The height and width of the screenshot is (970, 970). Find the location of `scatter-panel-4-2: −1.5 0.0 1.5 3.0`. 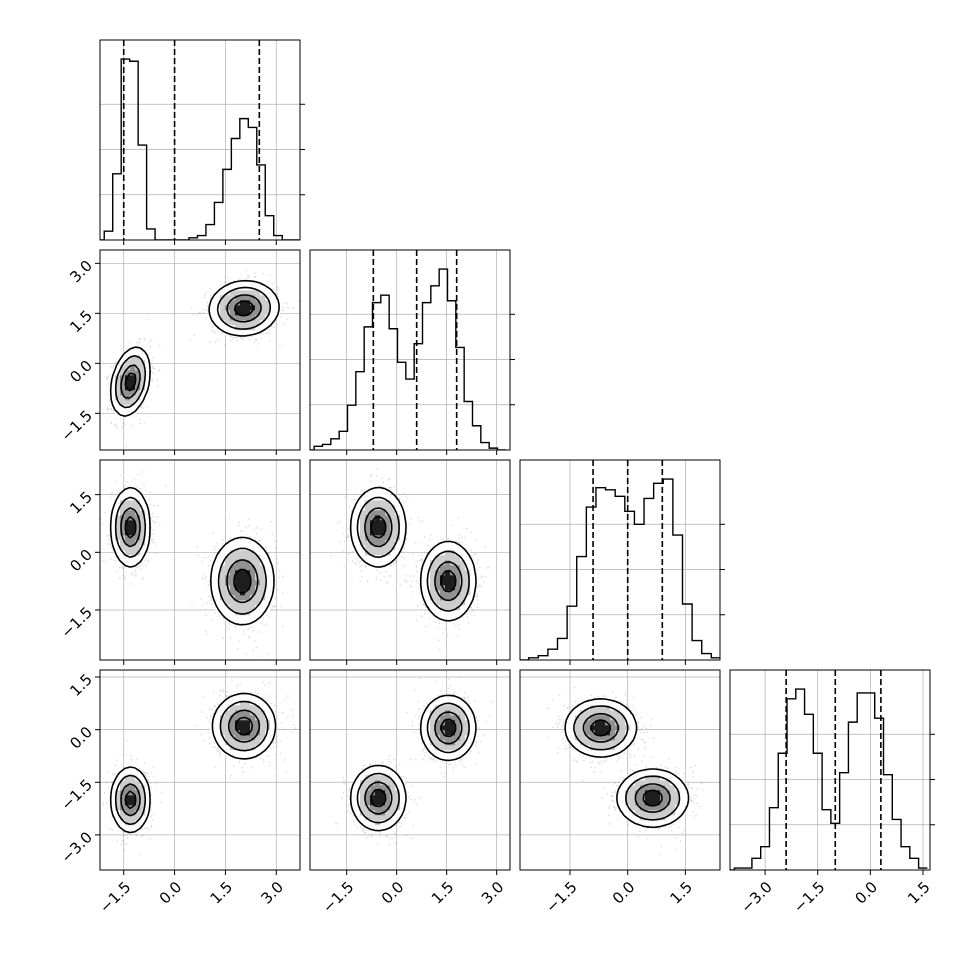

scatter-panel-4-2: −1.5 0.0 1.5 3.0 is located at coordinates (410, 793).